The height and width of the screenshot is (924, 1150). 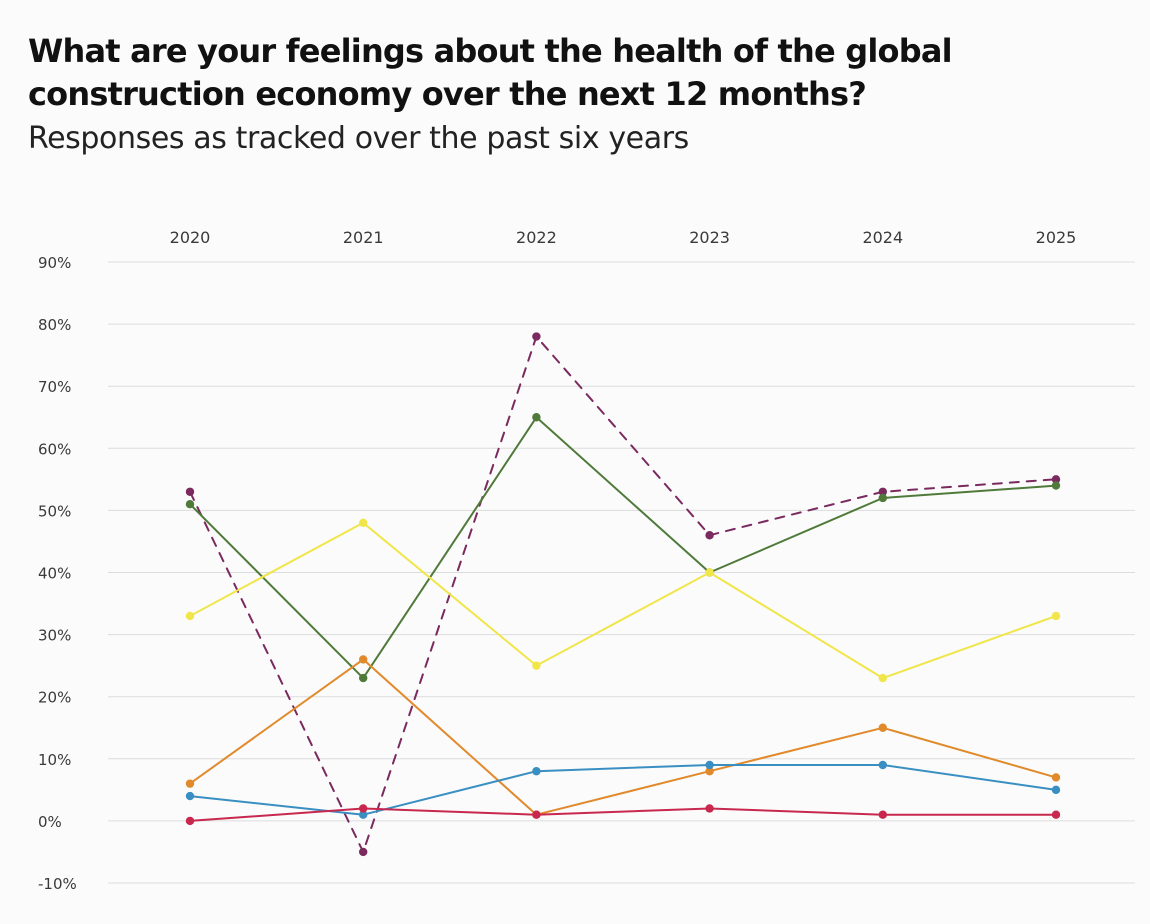 What do you see at coordinates (623, 237) in the screenshot?
I see `x-axis-tick-labels: 2020 2021 2022 2023 2024 2025` at bounding box center [623, 237].